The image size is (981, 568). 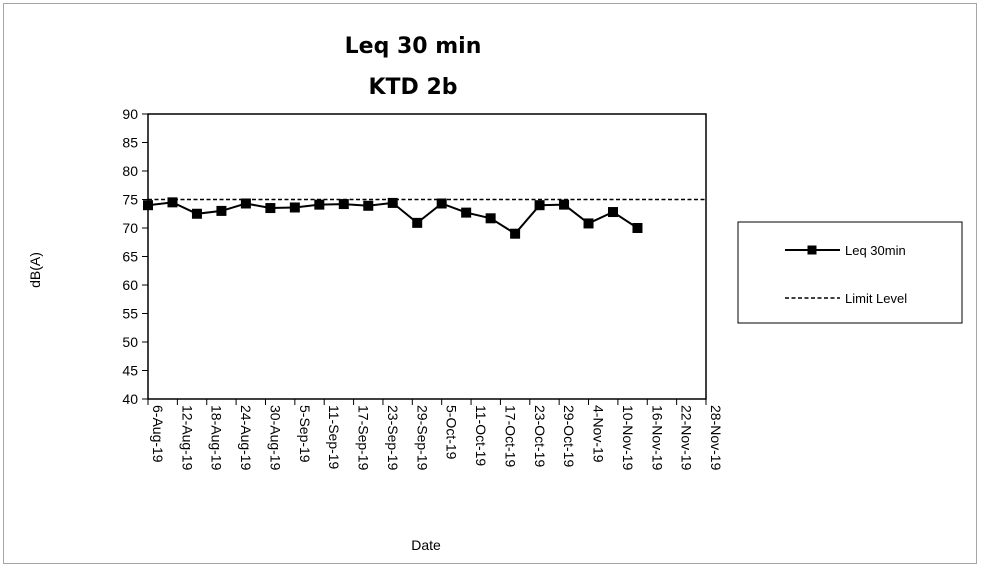 What do you see at coordinates (628, 438) in the screenshot?
I see `x-tick-label: 10-Nov-19` at bounding box center [628, 438].